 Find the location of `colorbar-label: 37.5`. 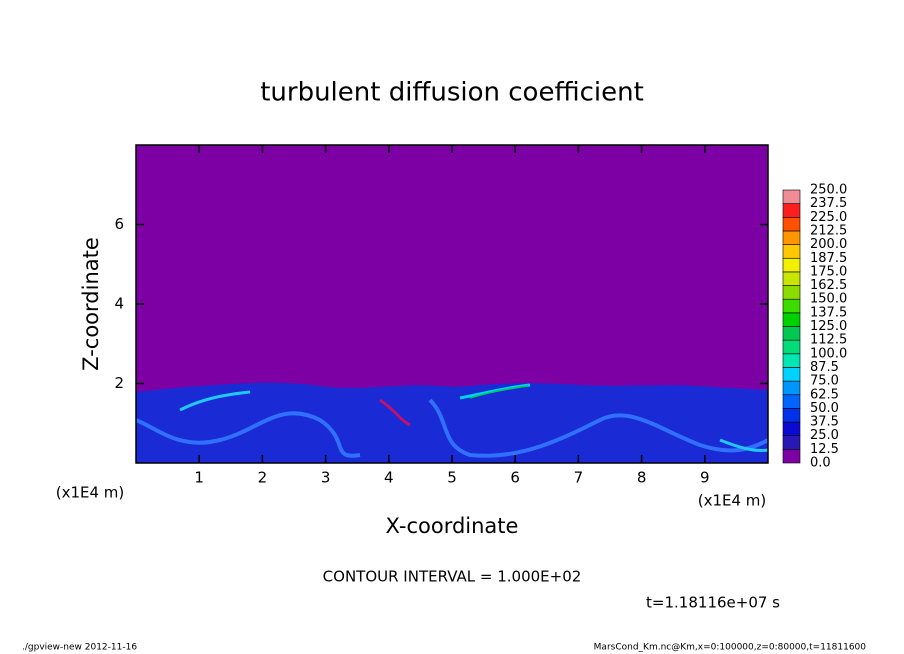

colorbar-label: 37.5 is located at coordinates (824, 422).